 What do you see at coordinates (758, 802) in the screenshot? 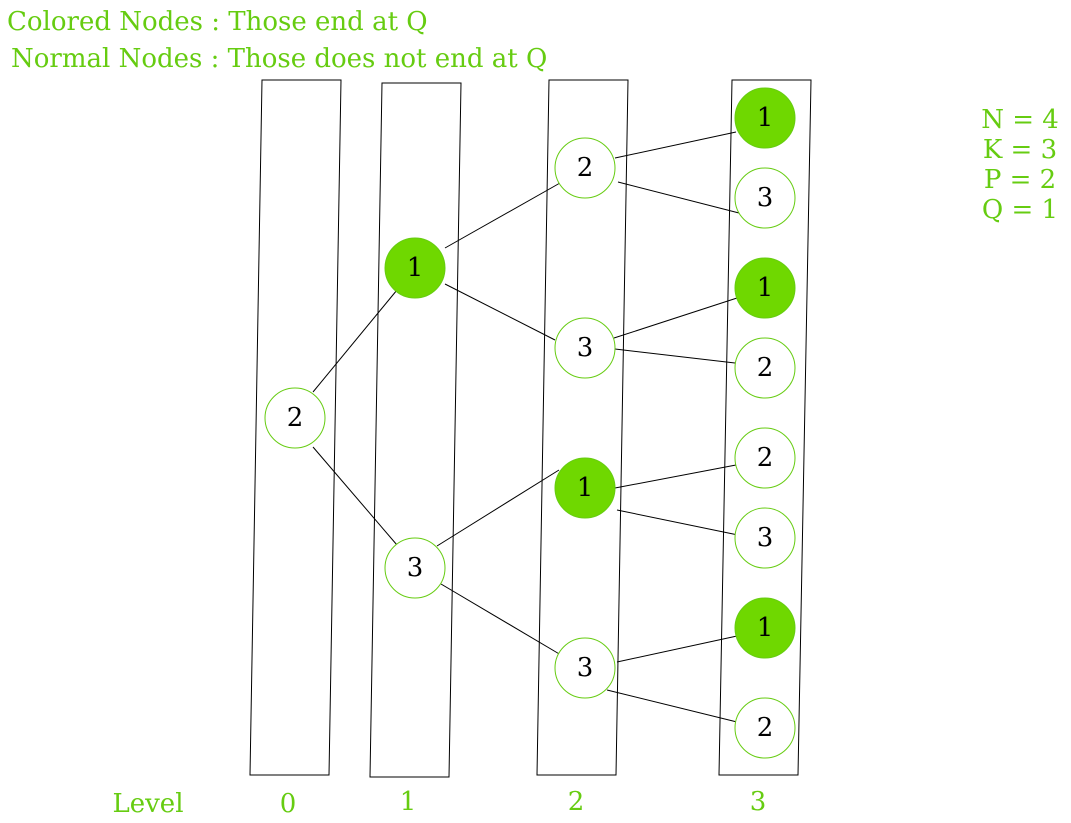
I see `level-label: 3` at bounding box center [758, 802].